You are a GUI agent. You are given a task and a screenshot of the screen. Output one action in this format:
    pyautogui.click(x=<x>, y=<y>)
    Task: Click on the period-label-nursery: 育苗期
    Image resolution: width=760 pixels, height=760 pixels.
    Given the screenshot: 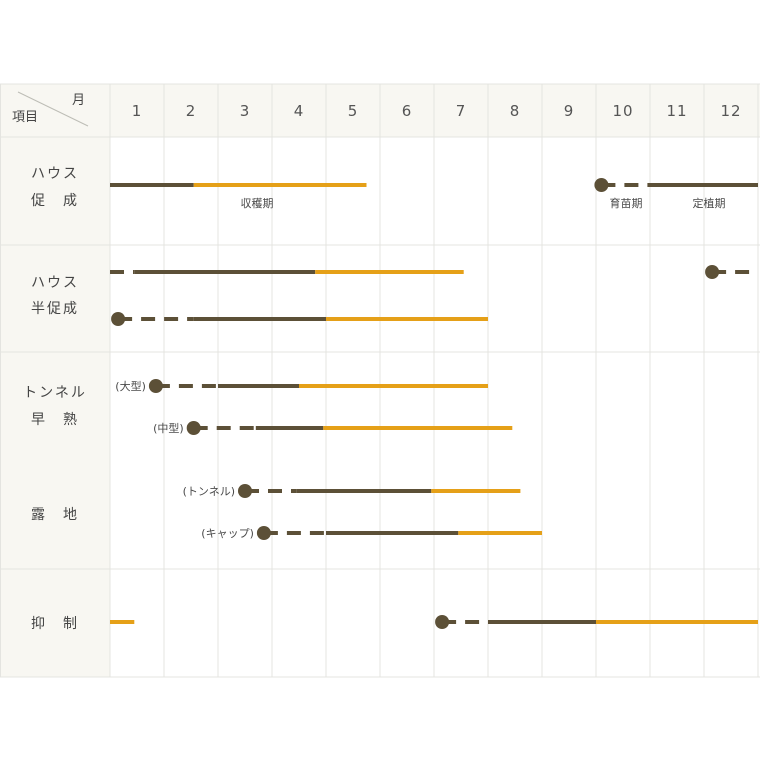 What is the action you would take?
    pyautogui.click(x=626, y=203)
    